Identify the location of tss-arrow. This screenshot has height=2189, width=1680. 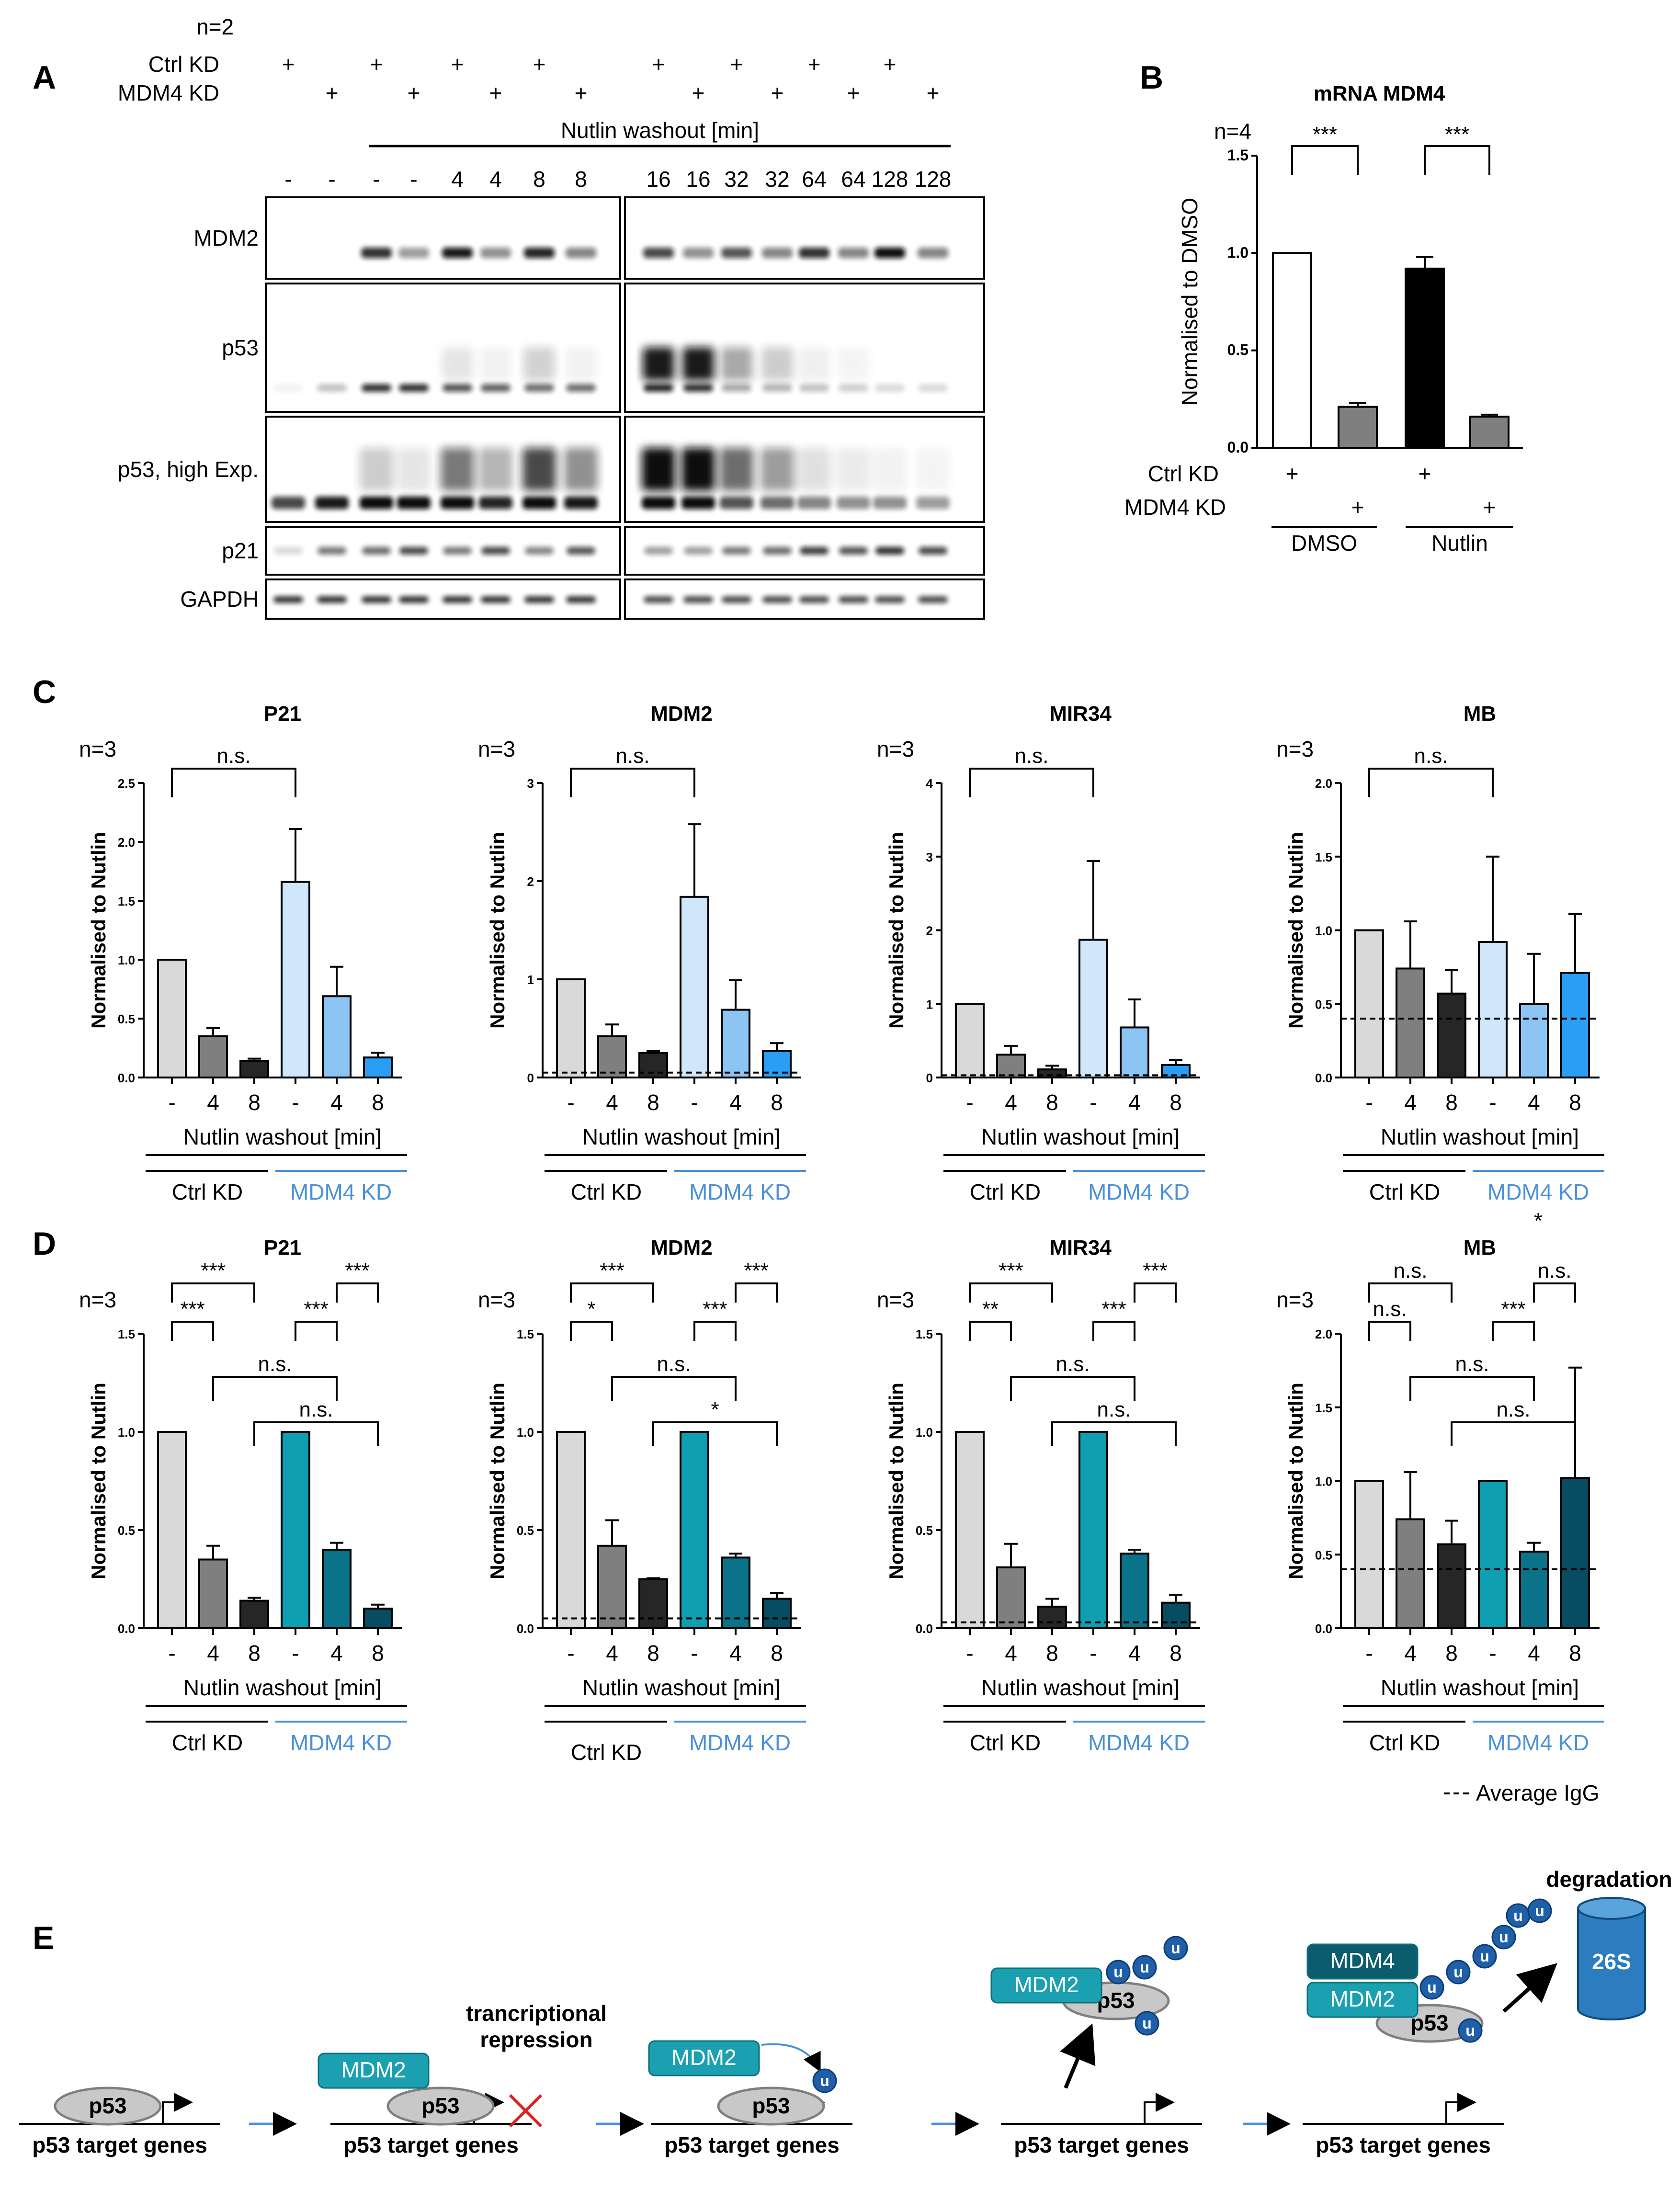
(1159, 2108).